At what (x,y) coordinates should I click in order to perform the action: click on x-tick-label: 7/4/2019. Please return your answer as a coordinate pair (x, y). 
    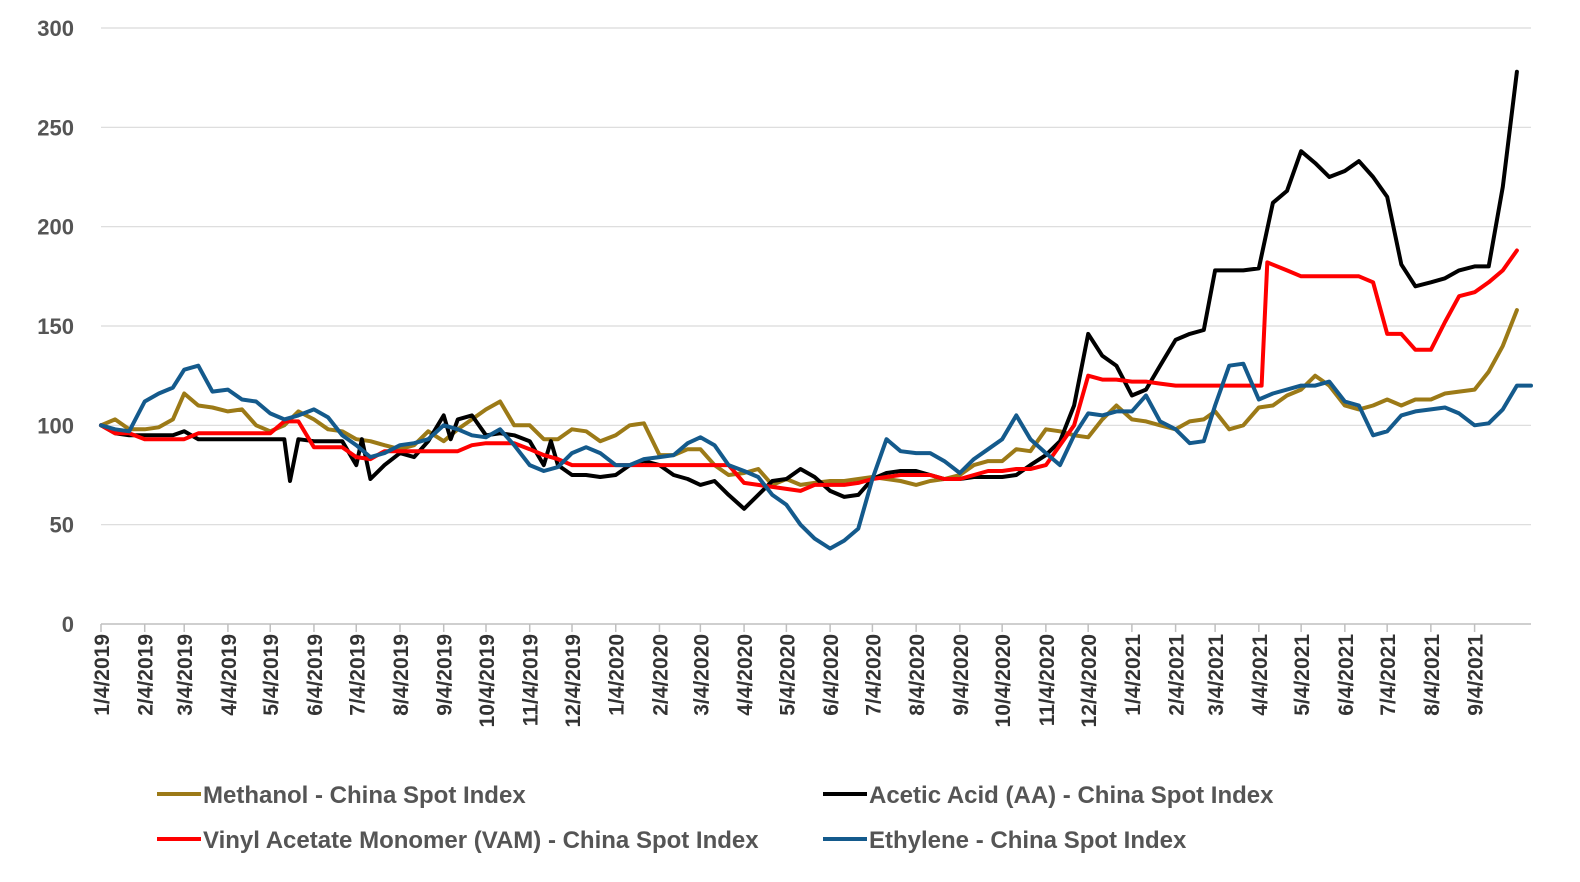
    Looking at the image, I should click on (357, 675).